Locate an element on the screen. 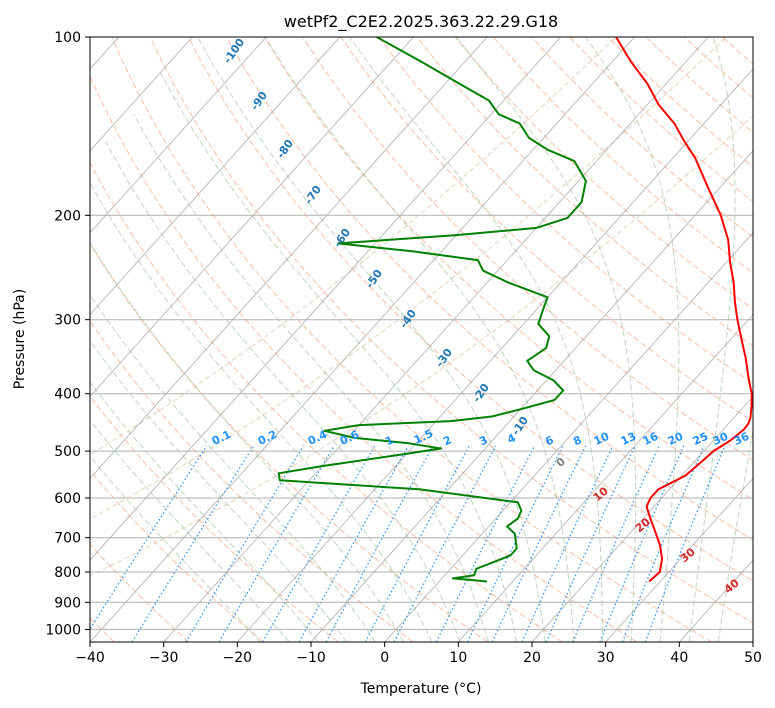 This screenshot has height=708, width=775. dry-adiabat-line is located at coordinates (177, 555).